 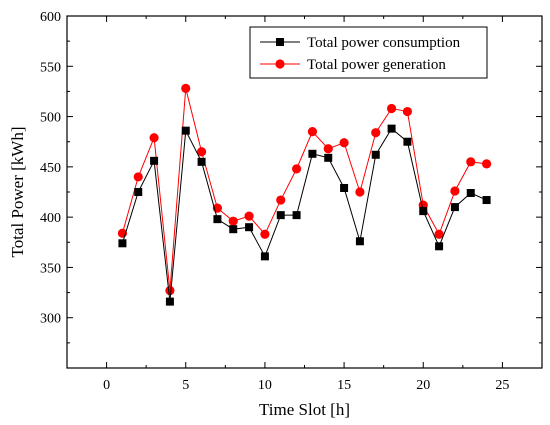 What do you see at coordinates (304, 409) in the screenshot?
I see `x-axis-title: Time Slot [h]` at bounding box center [304, 409].